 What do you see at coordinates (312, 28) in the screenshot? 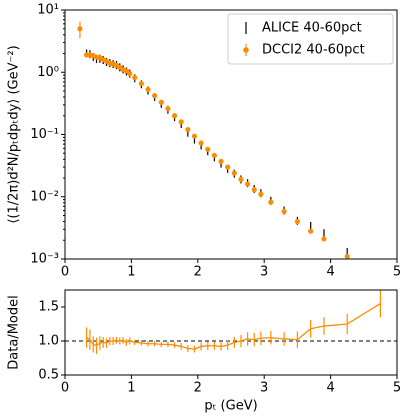
I see `legend-label: ALICE 40-60pct` at bounding box center [312, 28].